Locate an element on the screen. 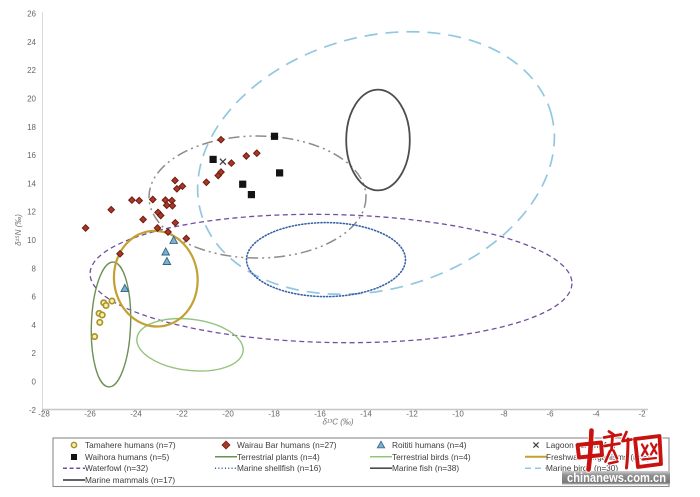 The image size is (700, 497). svg-text: -18 is located at coordinates (274, 414).